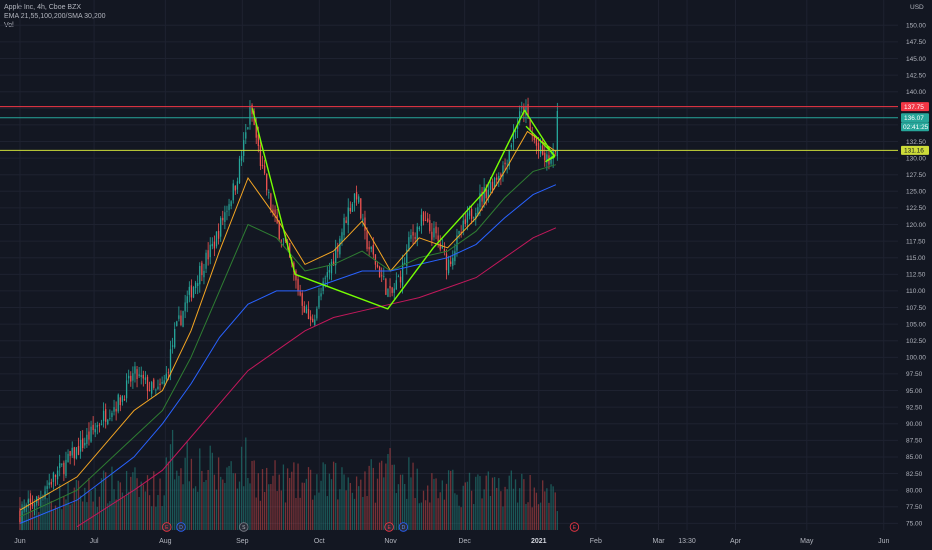  I want to click on y-tick-label: 75.00, so click(914, 524).